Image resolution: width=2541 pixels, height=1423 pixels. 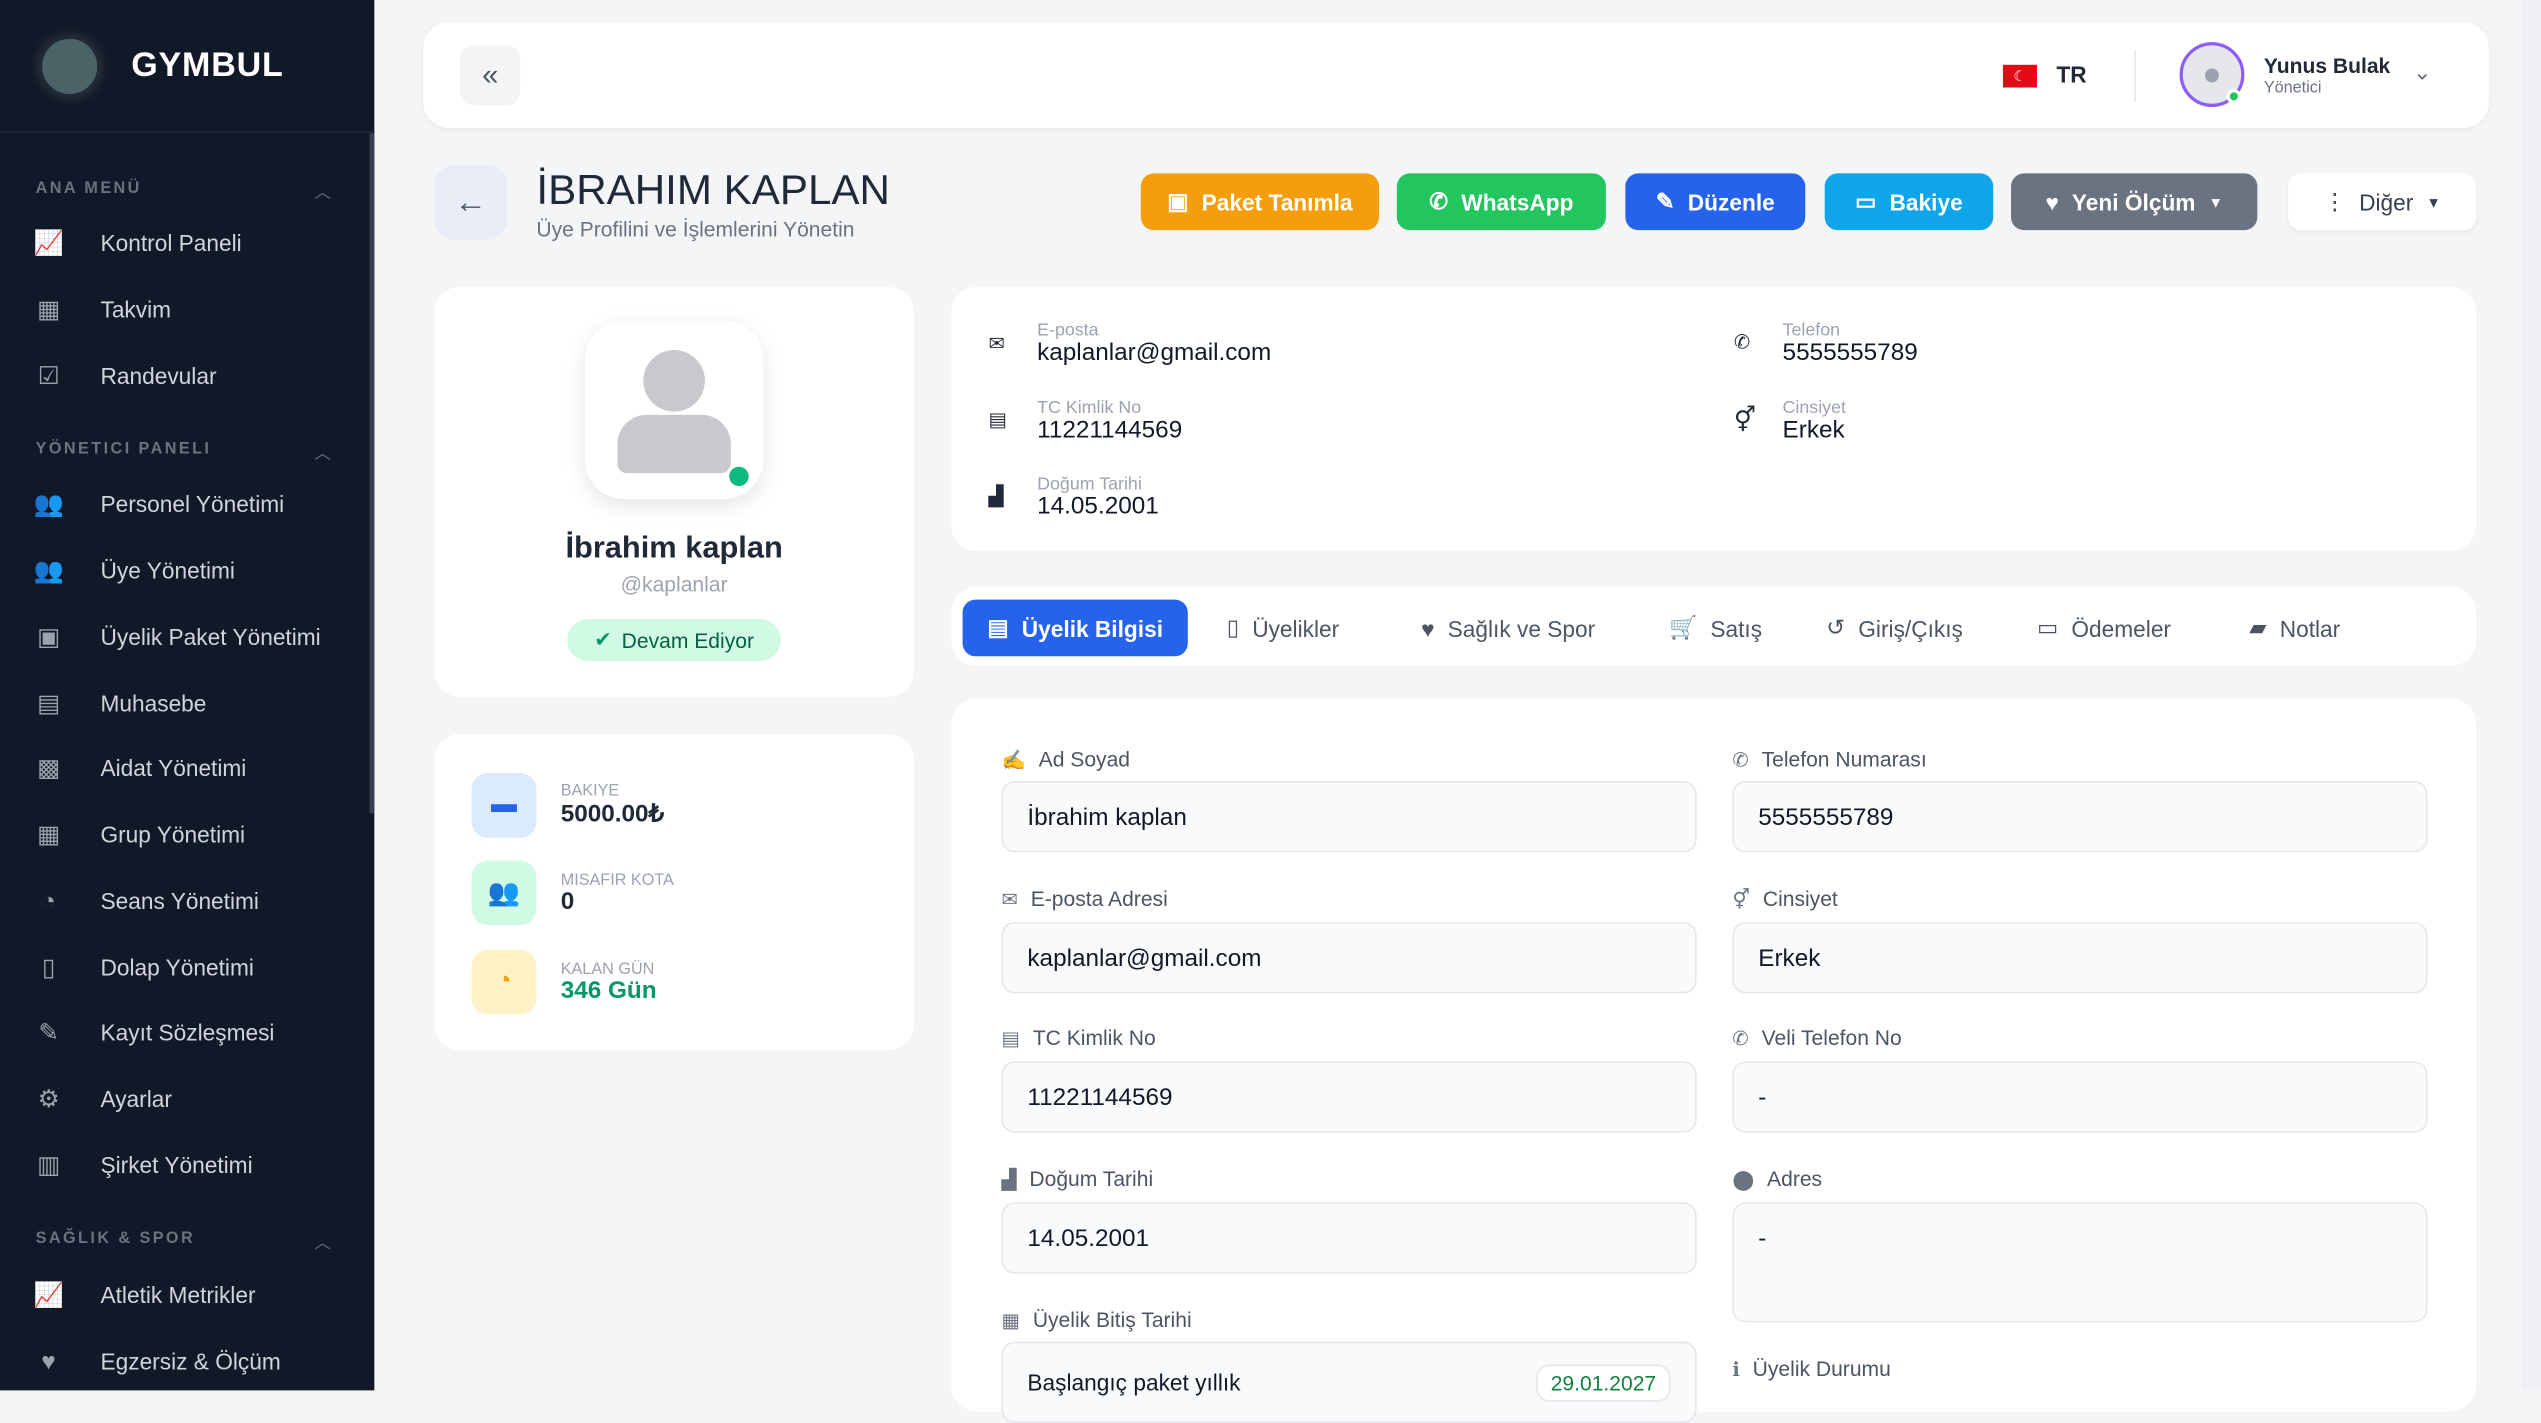 What do you see at coordinates (69, 66) in the screenshot?
I see `gymbul-logo` at bounding box center [69, 66].